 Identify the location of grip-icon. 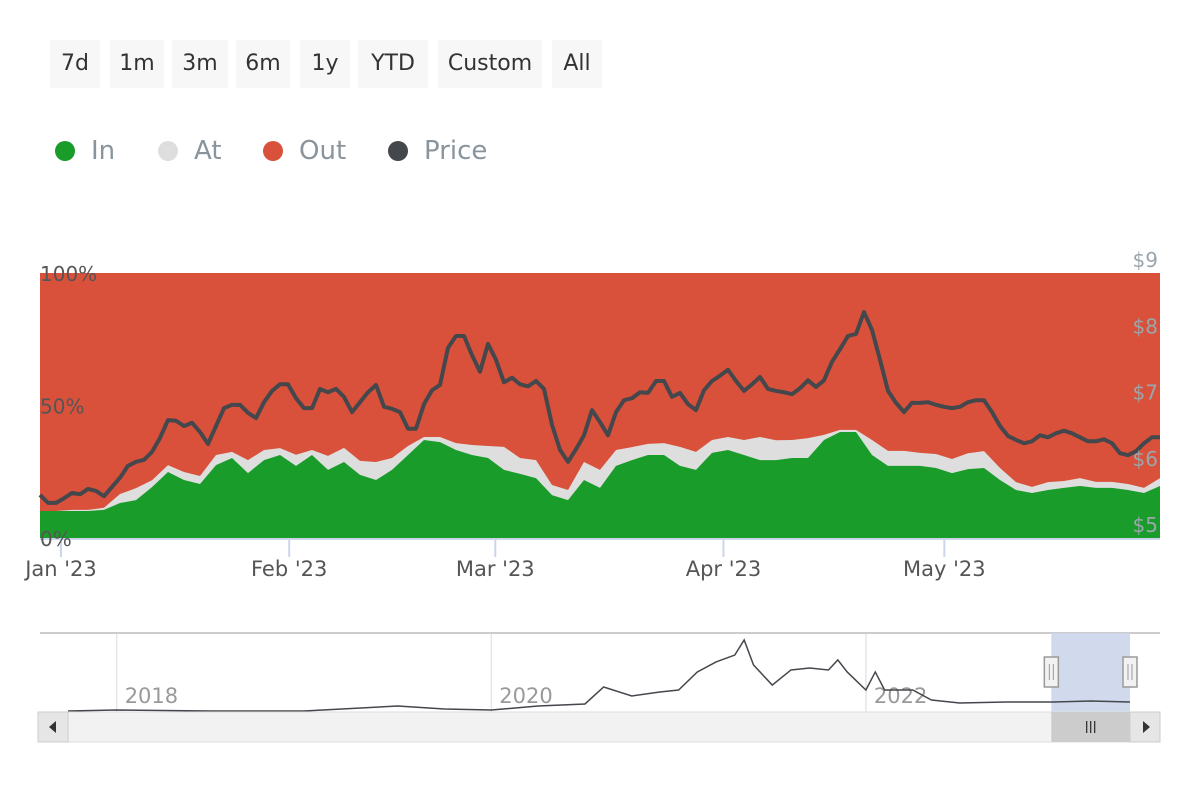
(1091, 727).